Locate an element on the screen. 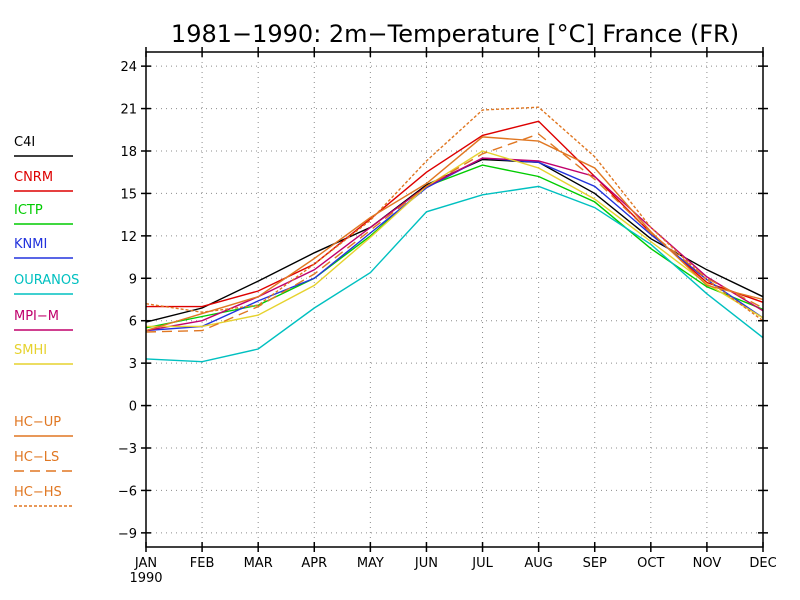  x-tick-label: AUG is located at coordinates (538, 563).